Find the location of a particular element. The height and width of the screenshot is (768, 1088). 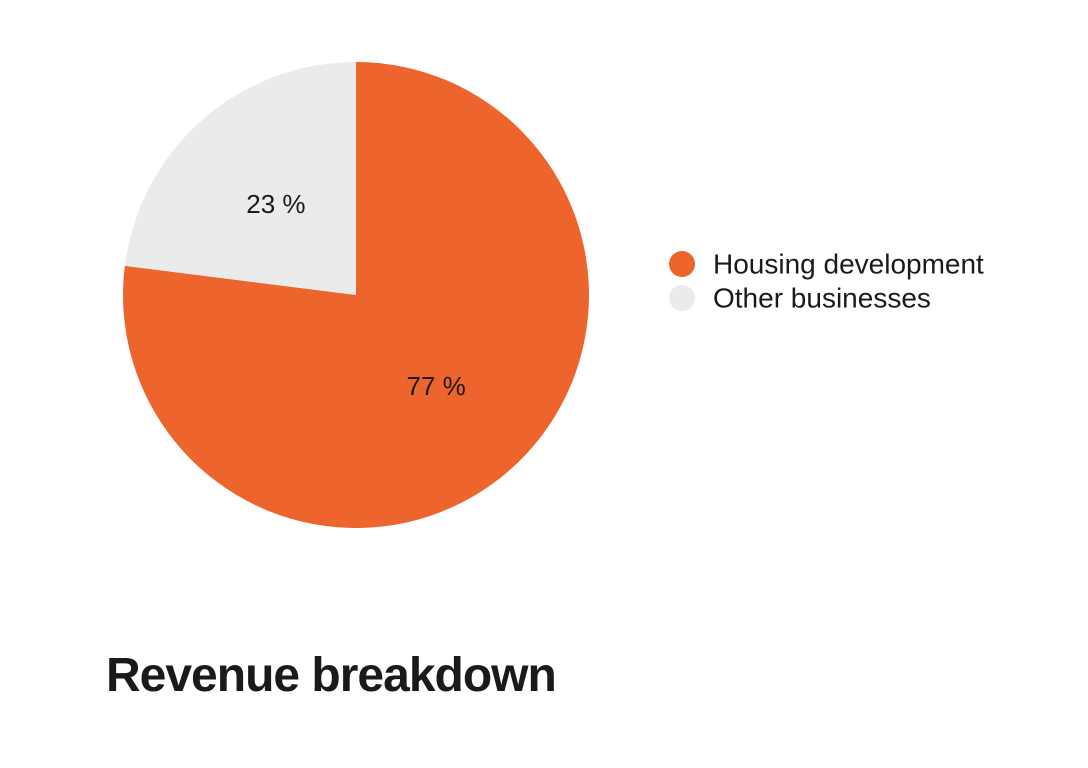

slice-label-housing-development: 77 % is located at coordinates (435, 386).